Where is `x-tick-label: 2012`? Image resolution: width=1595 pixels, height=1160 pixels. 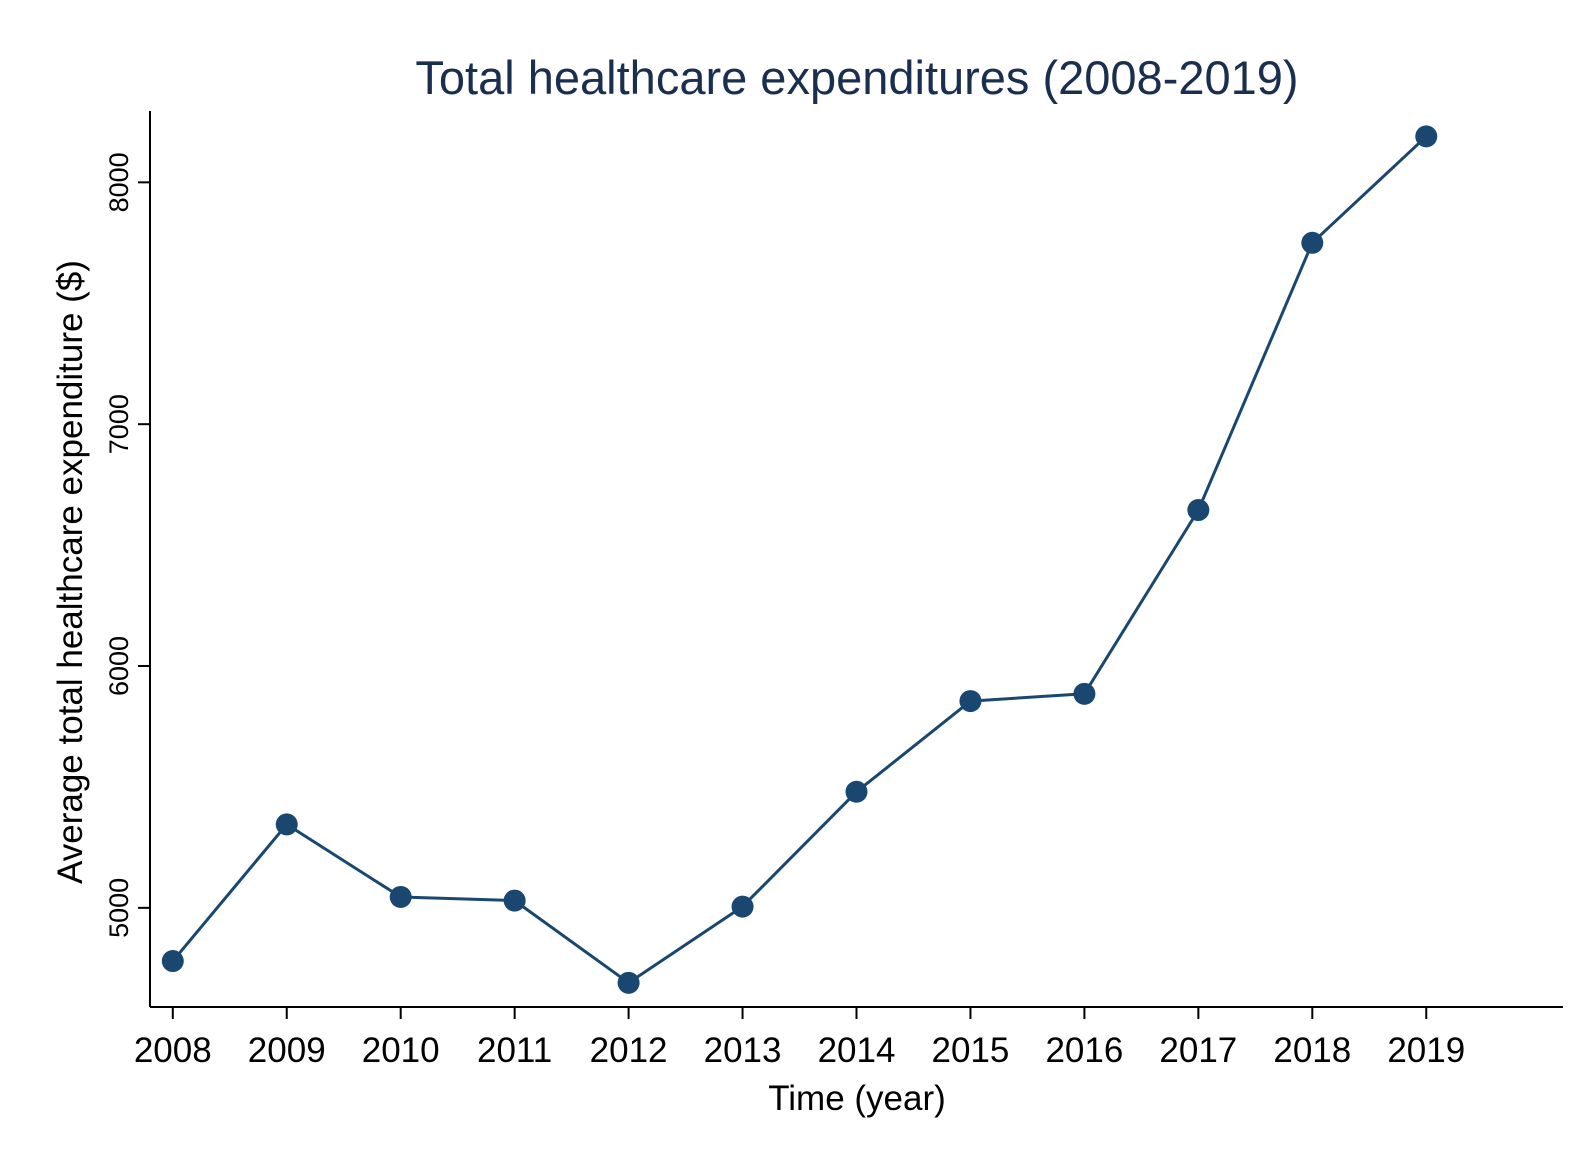 x-tick-label: 2012 is located at coordinates (629, 1050).